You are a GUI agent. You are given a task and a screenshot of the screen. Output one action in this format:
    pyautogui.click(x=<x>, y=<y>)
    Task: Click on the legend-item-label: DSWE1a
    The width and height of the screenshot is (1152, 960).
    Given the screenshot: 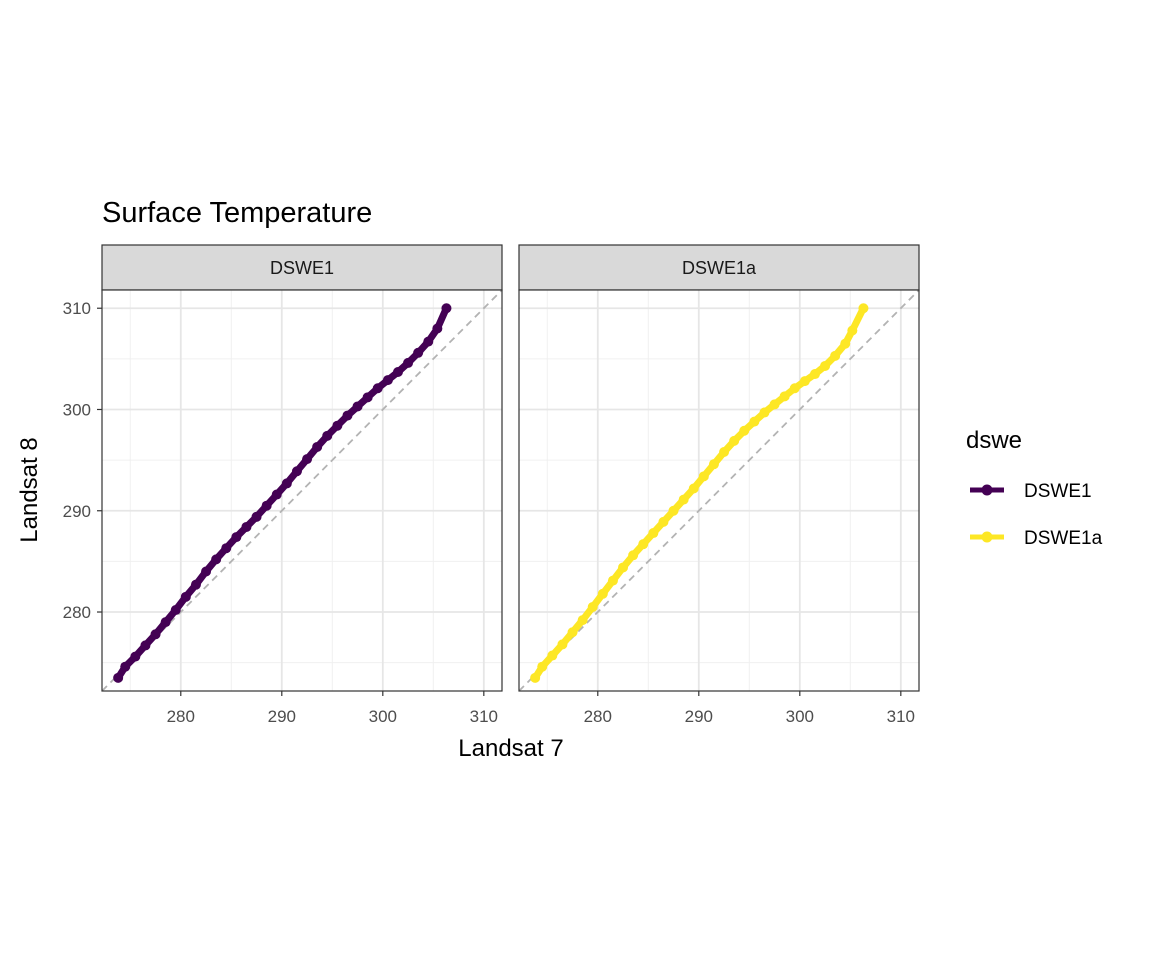 What is the action you would take?
    pyautogui.click(x=1063, y=538)
    